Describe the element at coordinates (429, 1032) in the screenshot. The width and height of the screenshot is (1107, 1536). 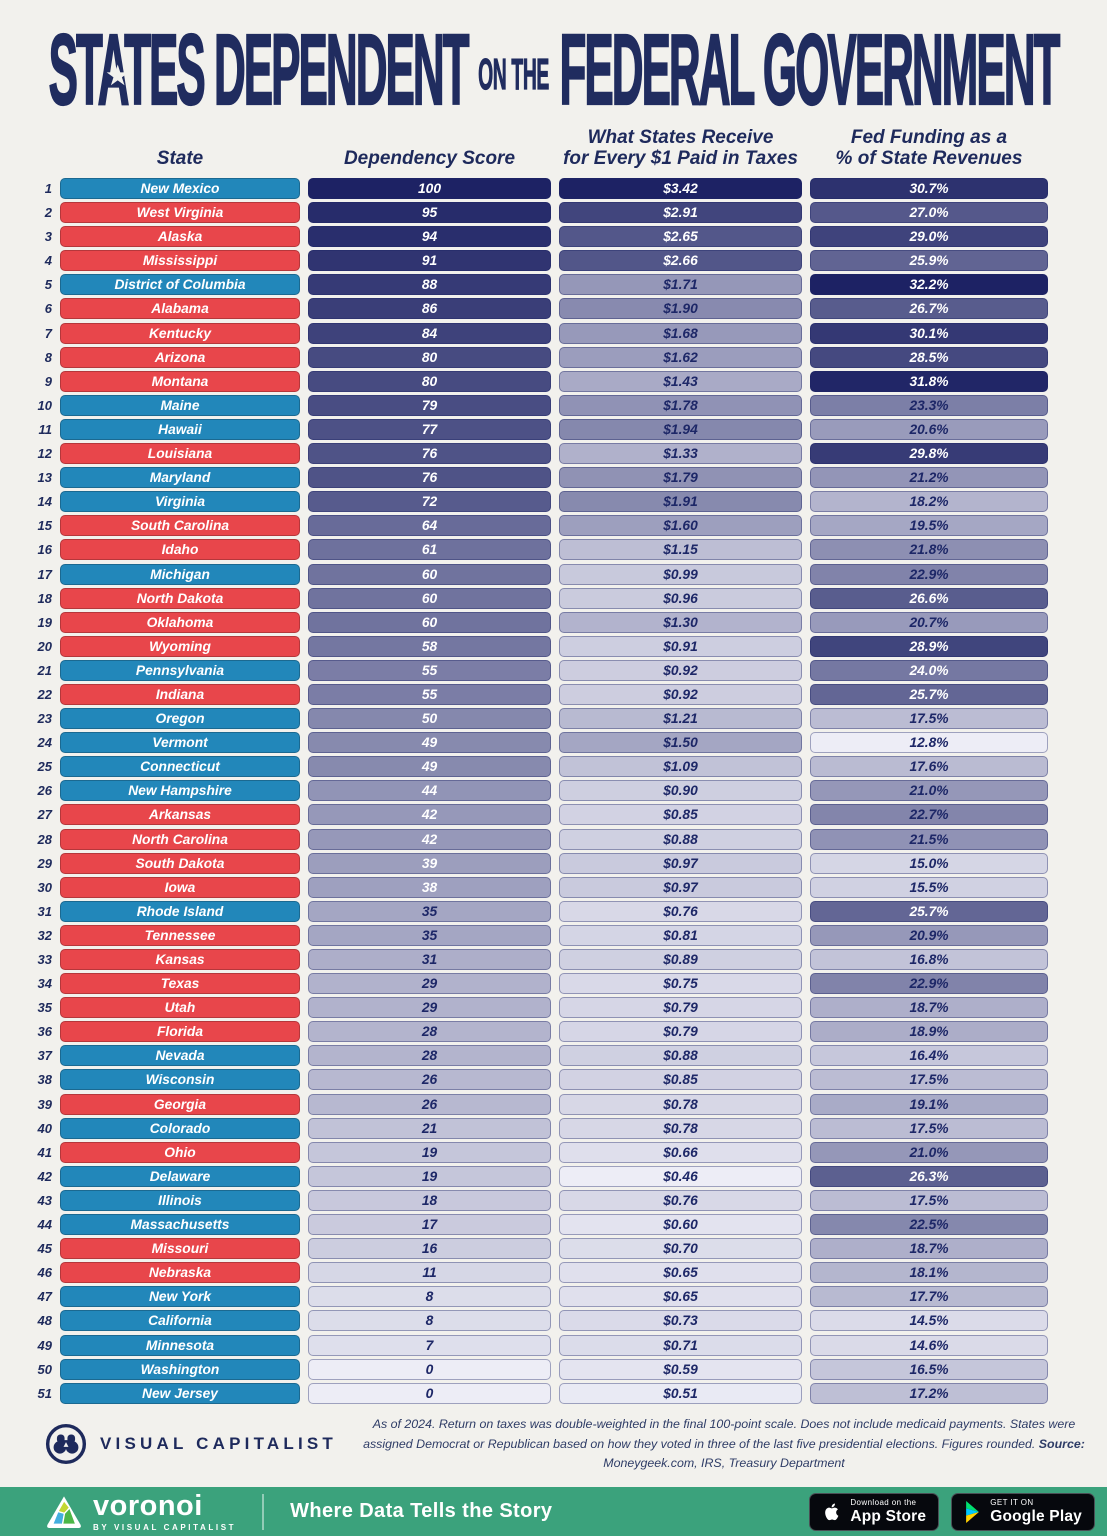
I see `score-cell: 28` at that location.